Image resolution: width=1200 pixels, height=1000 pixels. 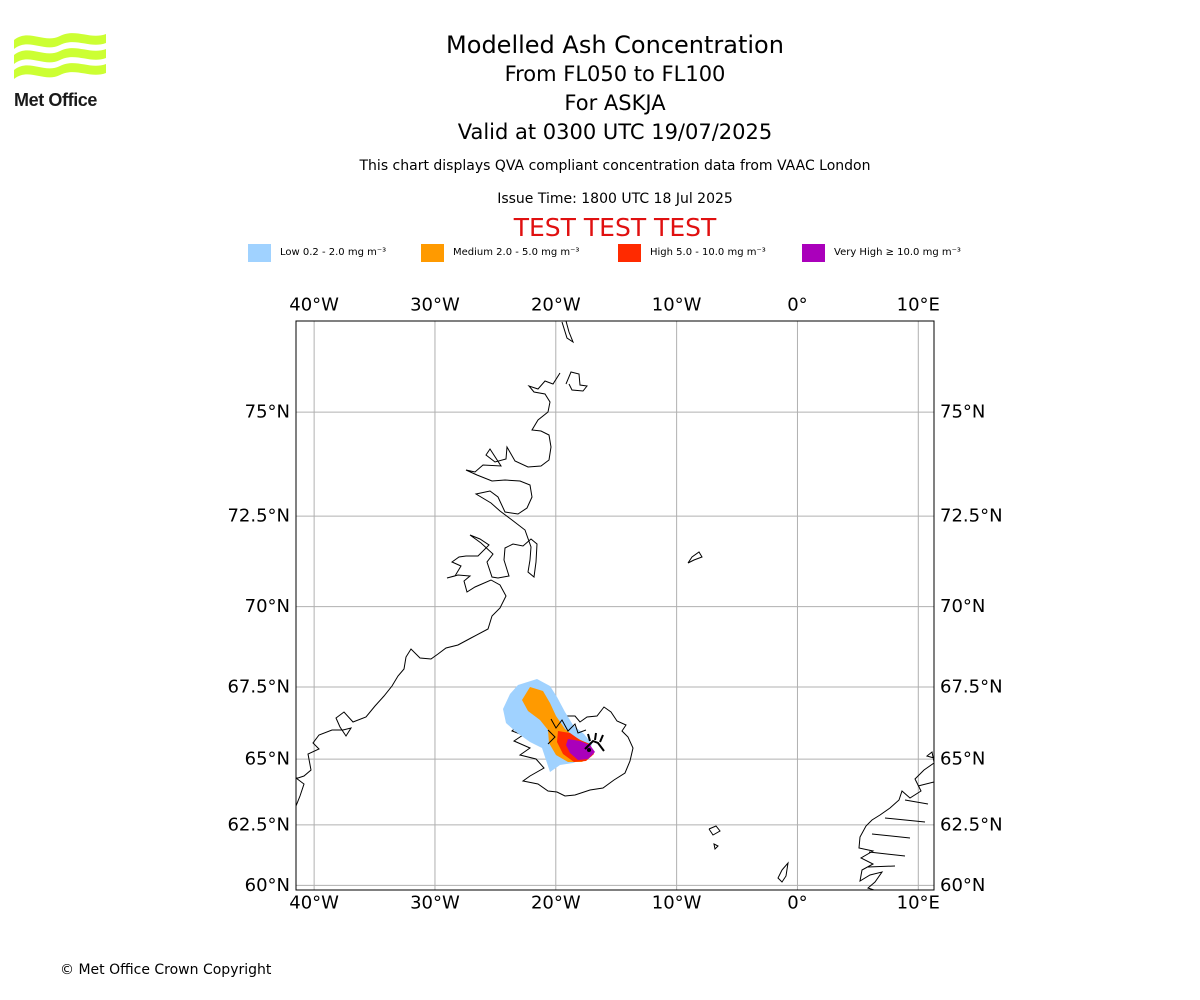 What do you see at coordinates (783, 872) in the screenshot?
I see `shetland-coastline` at bounding box center [783, 872].